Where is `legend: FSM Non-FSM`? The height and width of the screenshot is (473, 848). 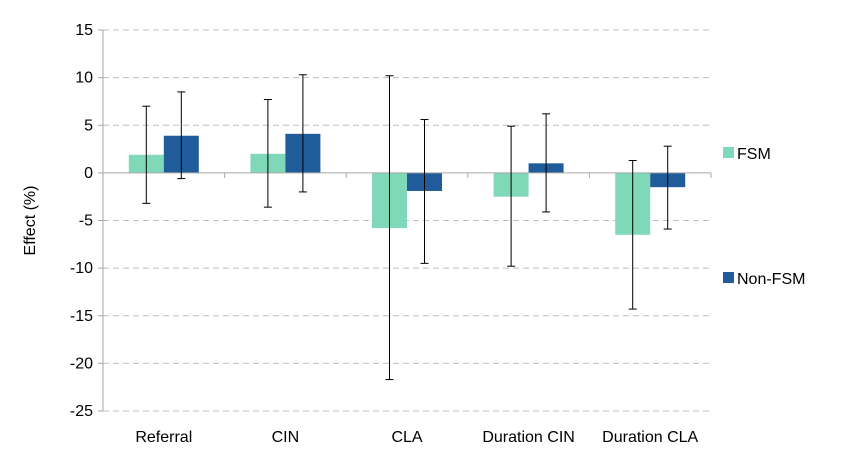 legend: FSM Non-FSM is located at coordinates (764, 217).